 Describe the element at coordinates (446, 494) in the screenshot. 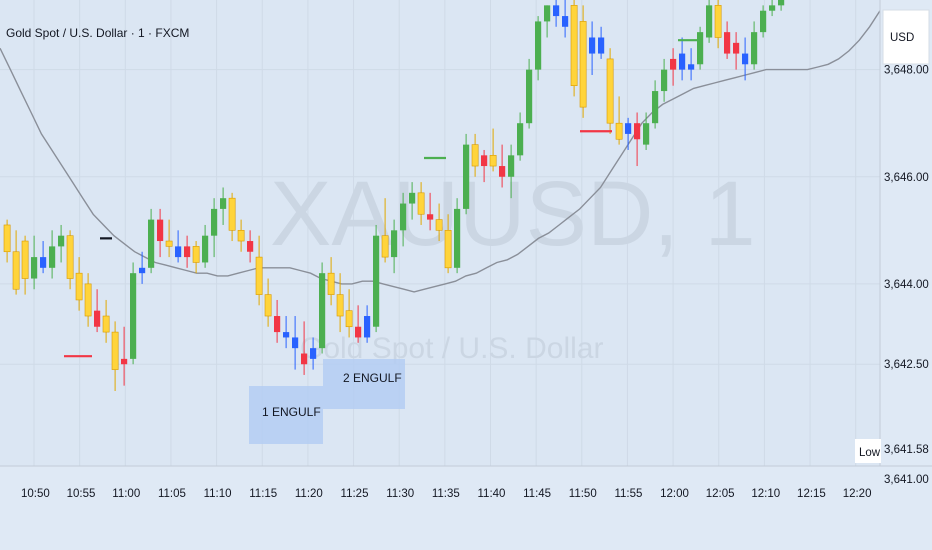

I see `time-tick-label: 11:35` at that location.